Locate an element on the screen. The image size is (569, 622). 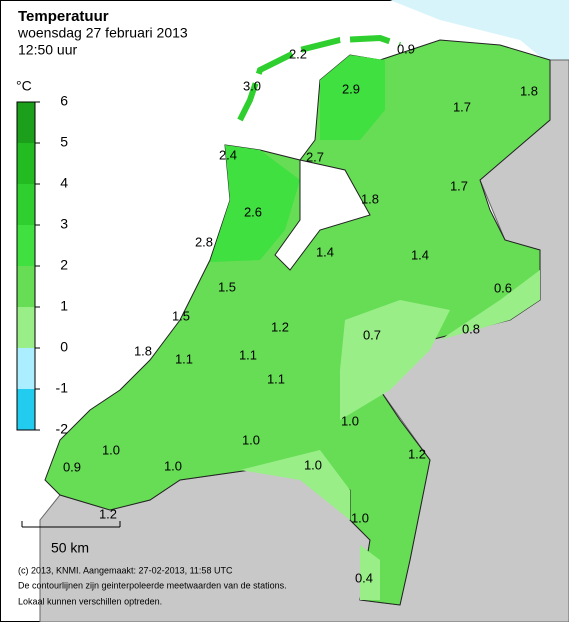
ijsselmeer is located at coordinates (322, 215).